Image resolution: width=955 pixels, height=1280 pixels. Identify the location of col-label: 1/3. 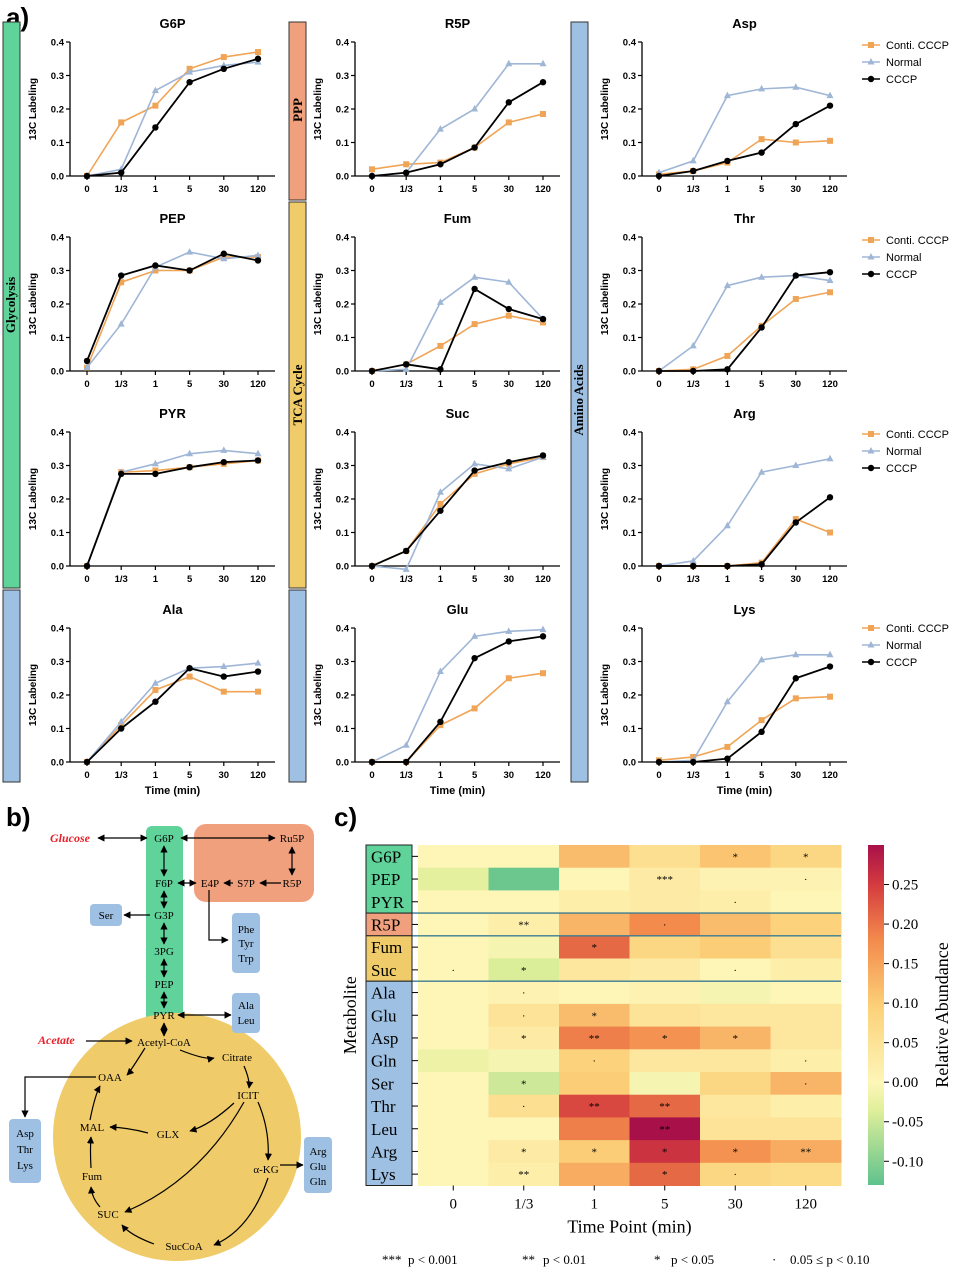
(523, 1205).